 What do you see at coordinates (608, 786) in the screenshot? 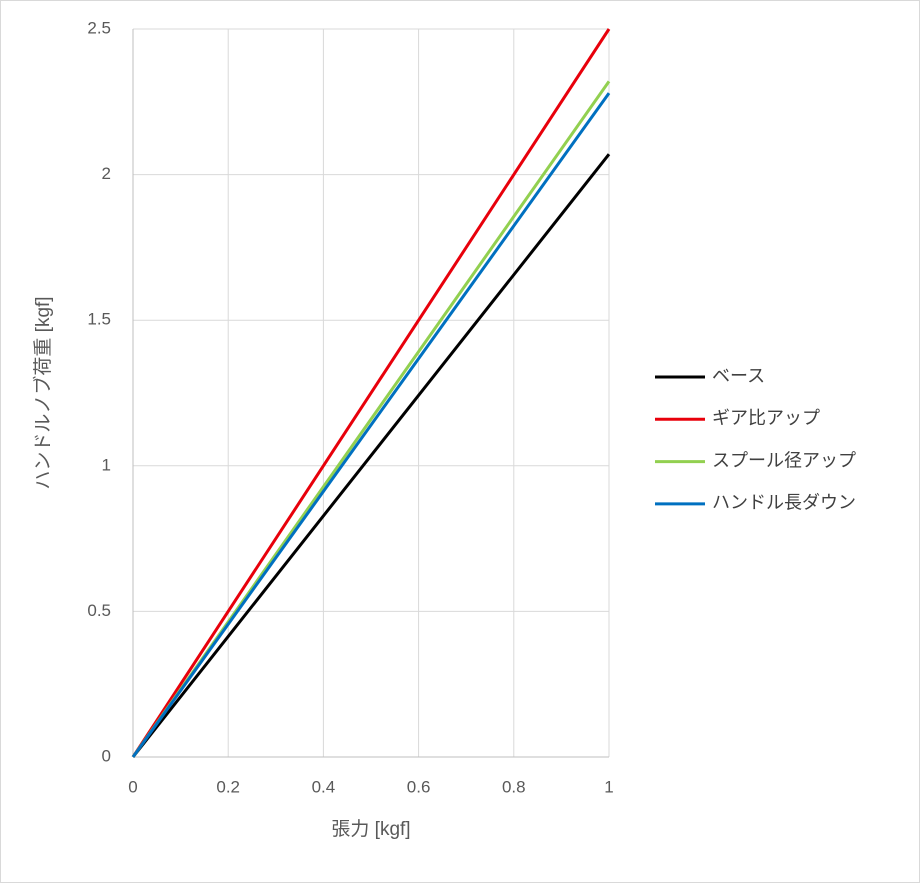
I see `x-tick-label: 1` at bounding box center [608, 786].